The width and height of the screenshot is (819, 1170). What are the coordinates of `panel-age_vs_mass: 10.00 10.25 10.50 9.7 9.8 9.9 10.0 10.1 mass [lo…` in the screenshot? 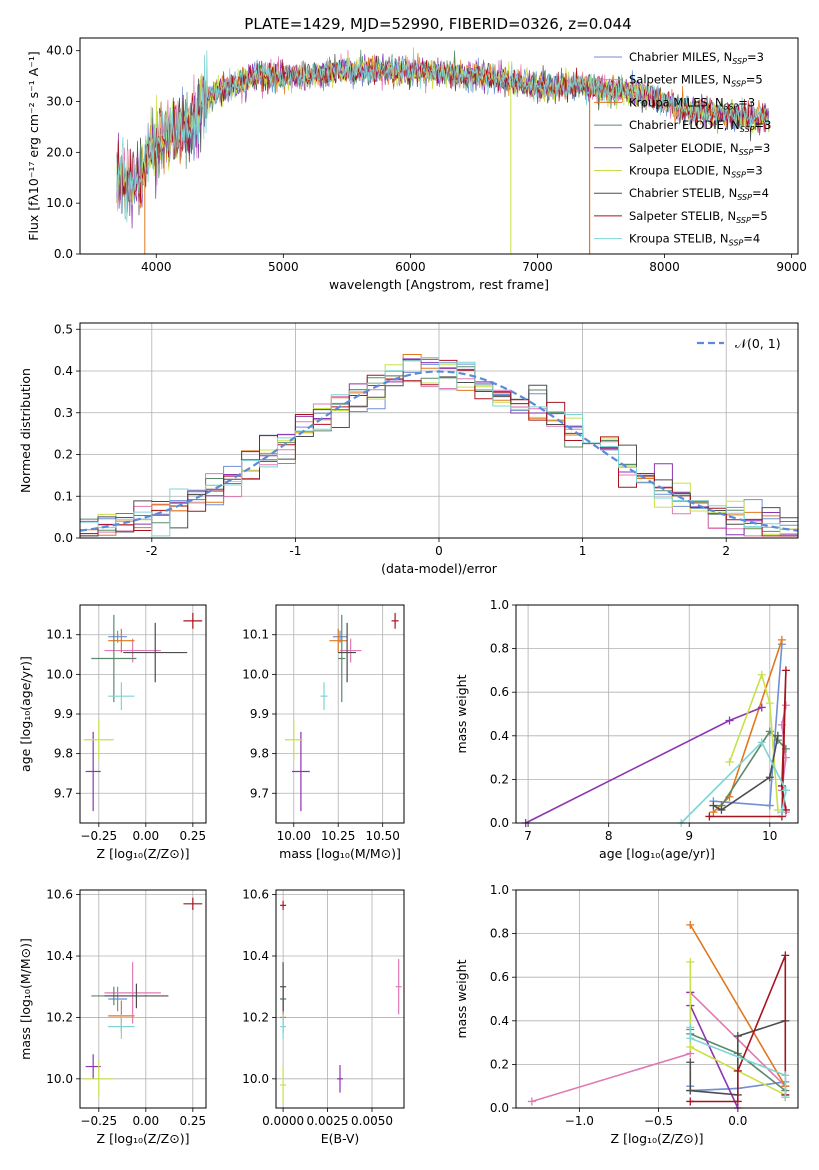 It's located at (323, 732).